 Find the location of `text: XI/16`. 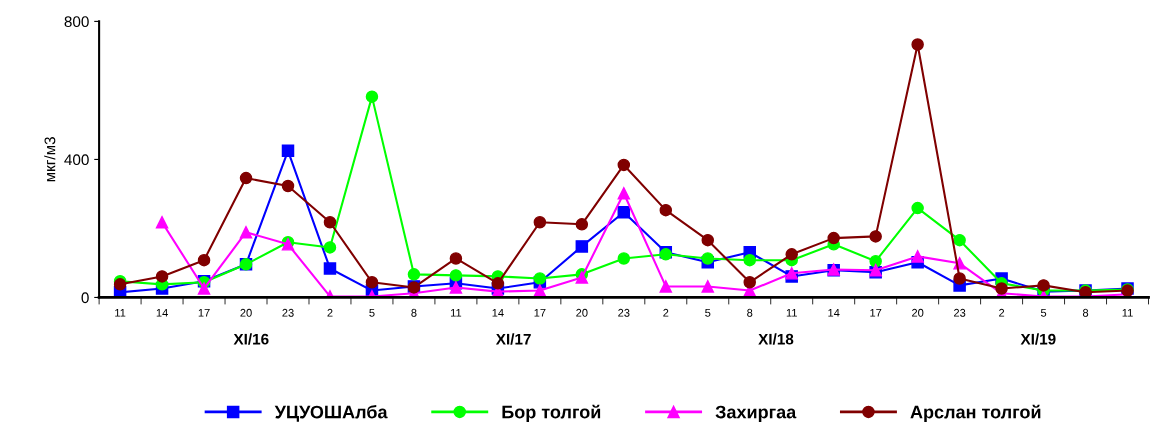

text: XI/16 is located at coordinates (251, 339).